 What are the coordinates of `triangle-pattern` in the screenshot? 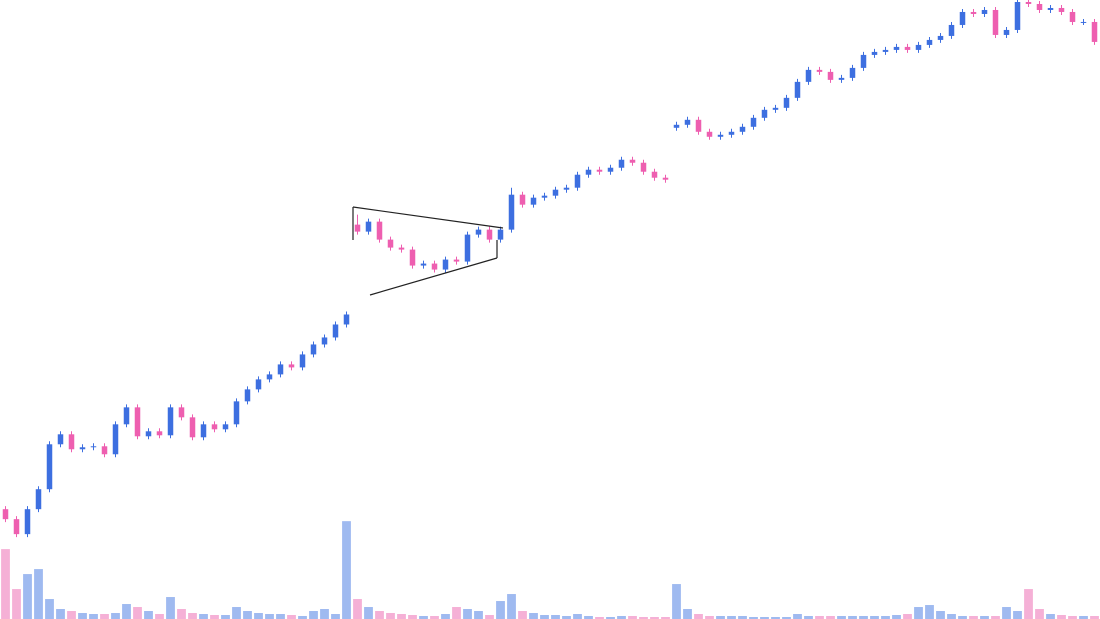 It's located at (428, 251).